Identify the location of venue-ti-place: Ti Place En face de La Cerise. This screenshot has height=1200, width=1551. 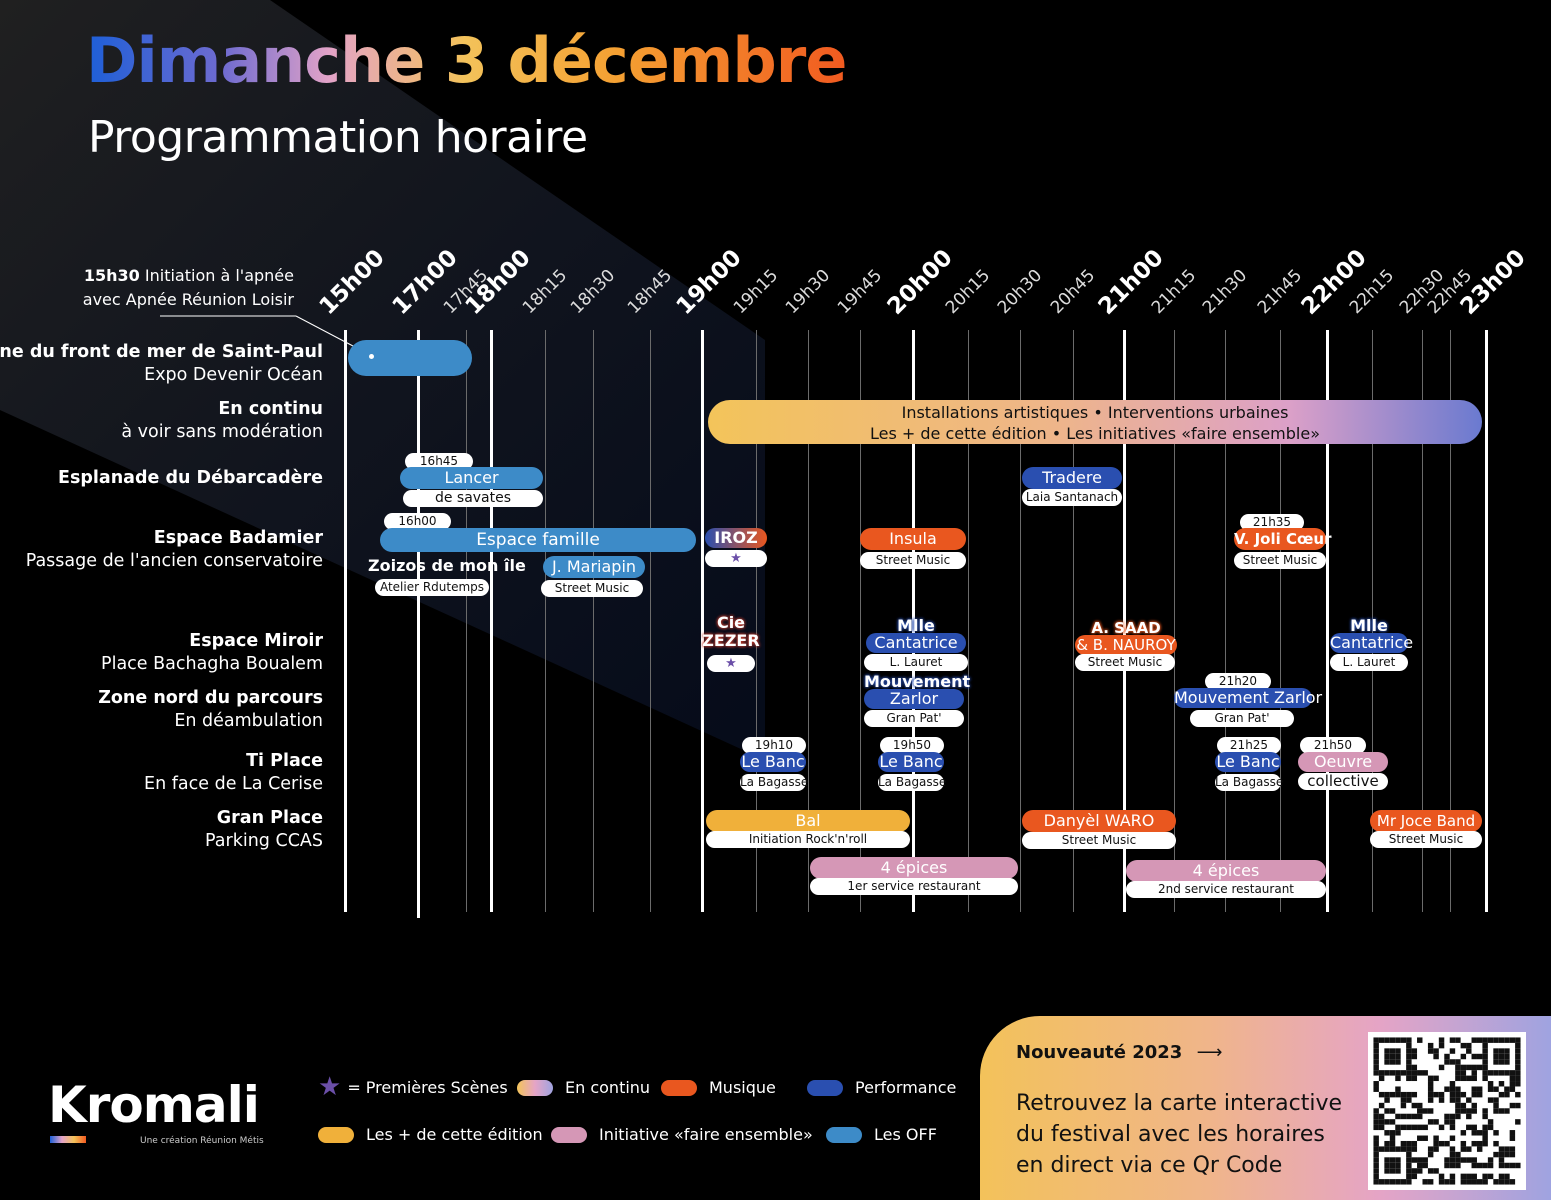
(233, 773).